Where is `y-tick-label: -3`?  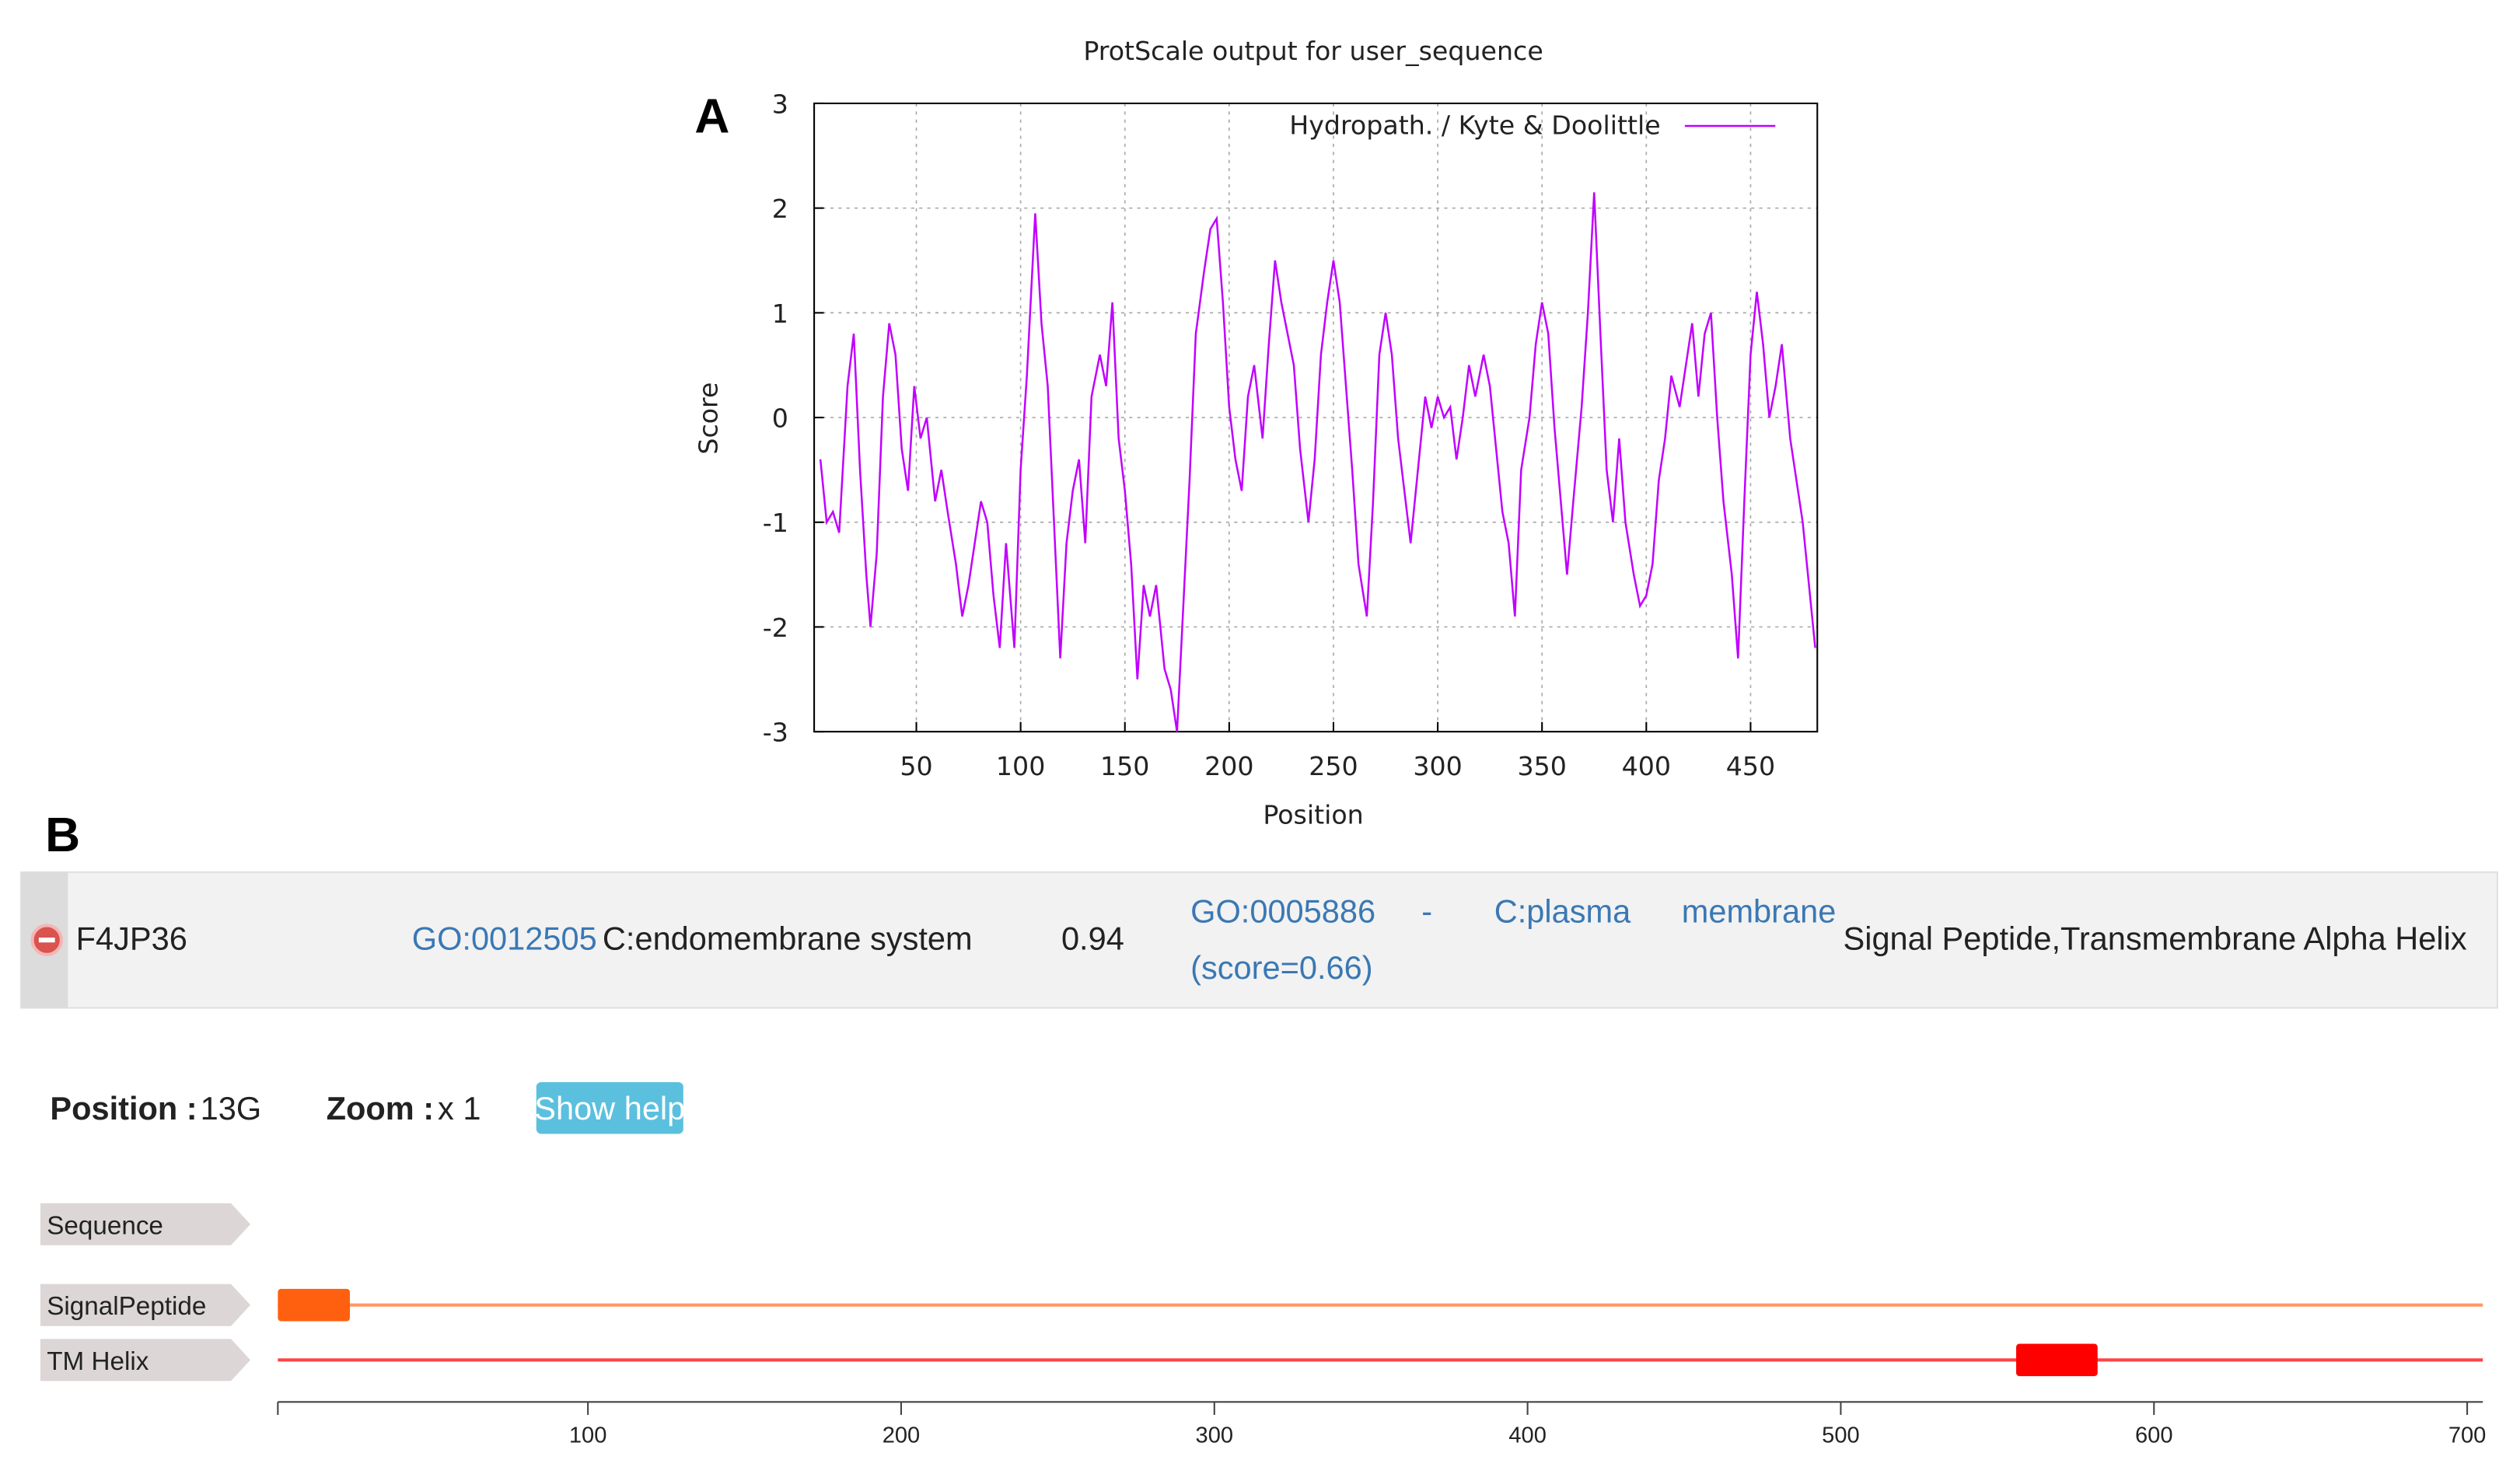 y-tick-label: -3 is located at coordinates (776, 733).